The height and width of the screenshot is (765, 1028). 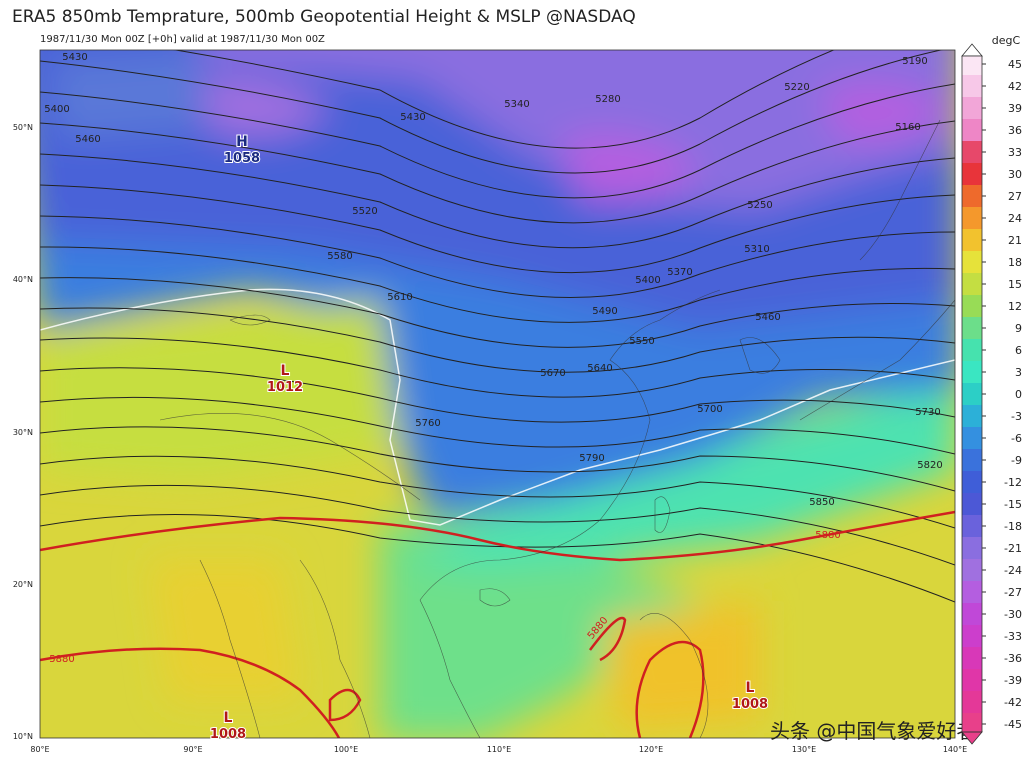 What do you see at coordinates (427, 423) in the screenshot?
I see `contour-label: 5760` at bounding box center [427, 423].